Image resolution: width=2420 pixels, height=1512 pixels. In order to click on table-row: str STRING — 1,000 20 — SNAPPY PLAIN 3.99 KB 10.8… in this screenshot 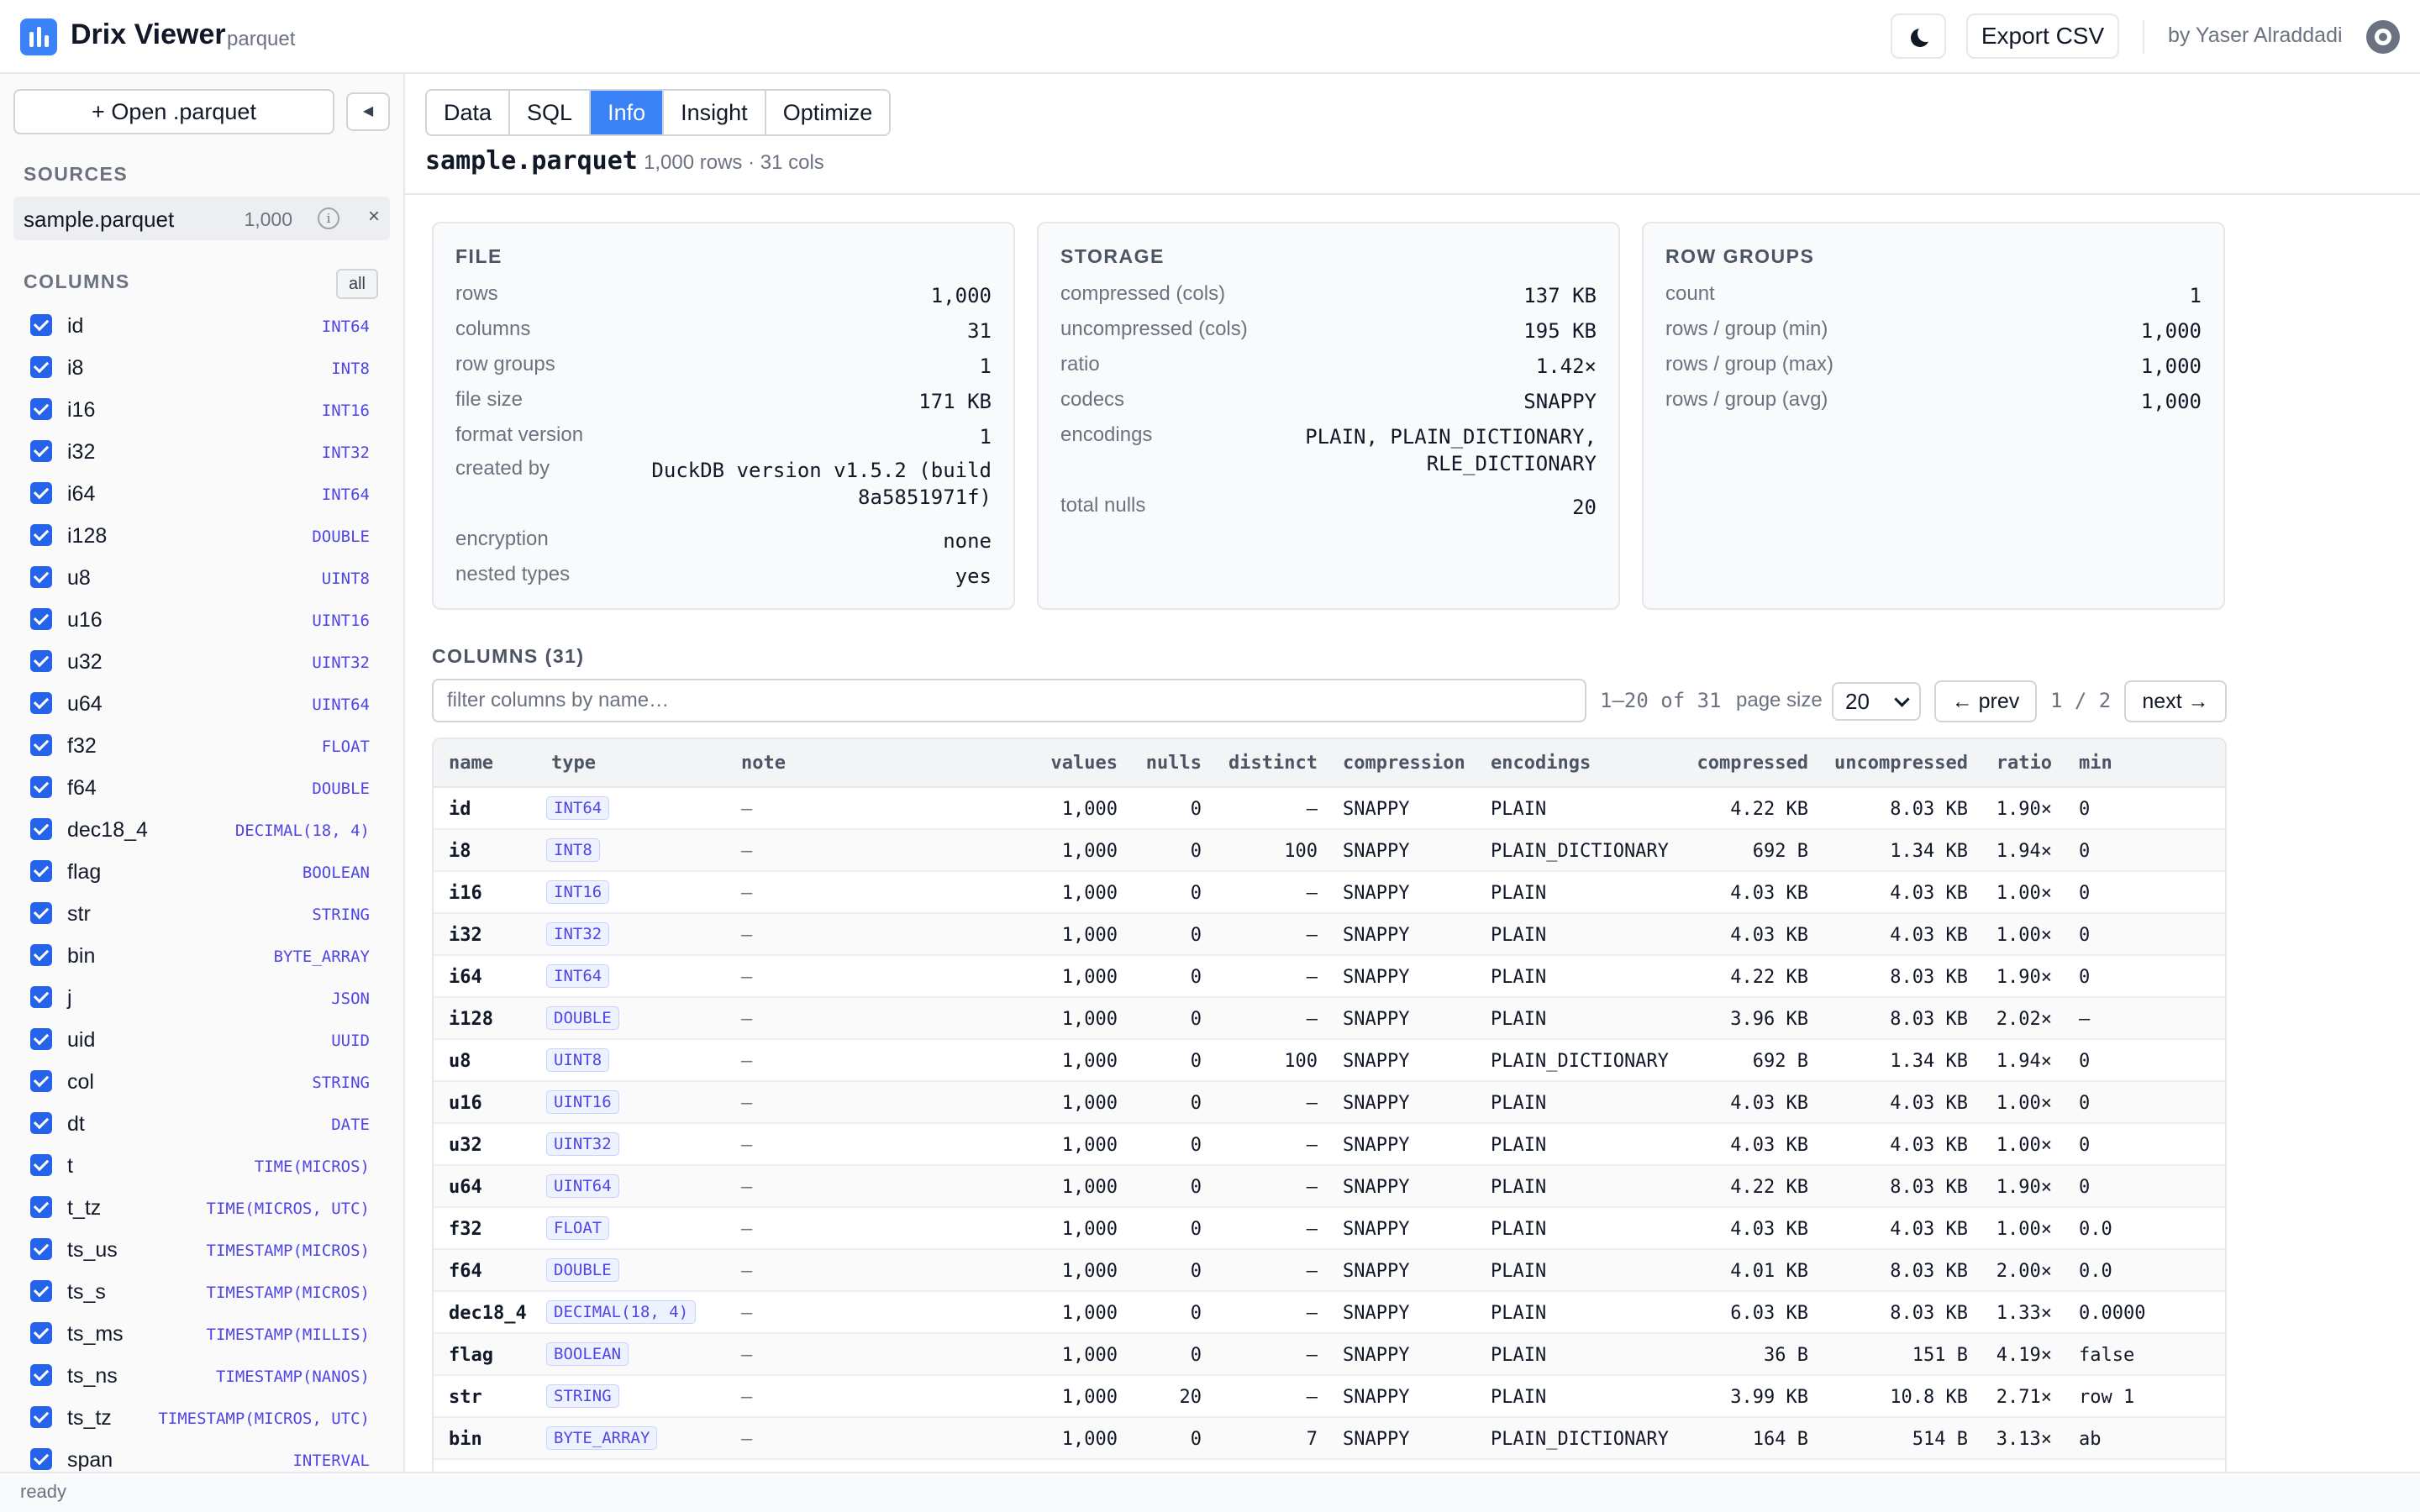, I will do `click(1329, 1397)`.